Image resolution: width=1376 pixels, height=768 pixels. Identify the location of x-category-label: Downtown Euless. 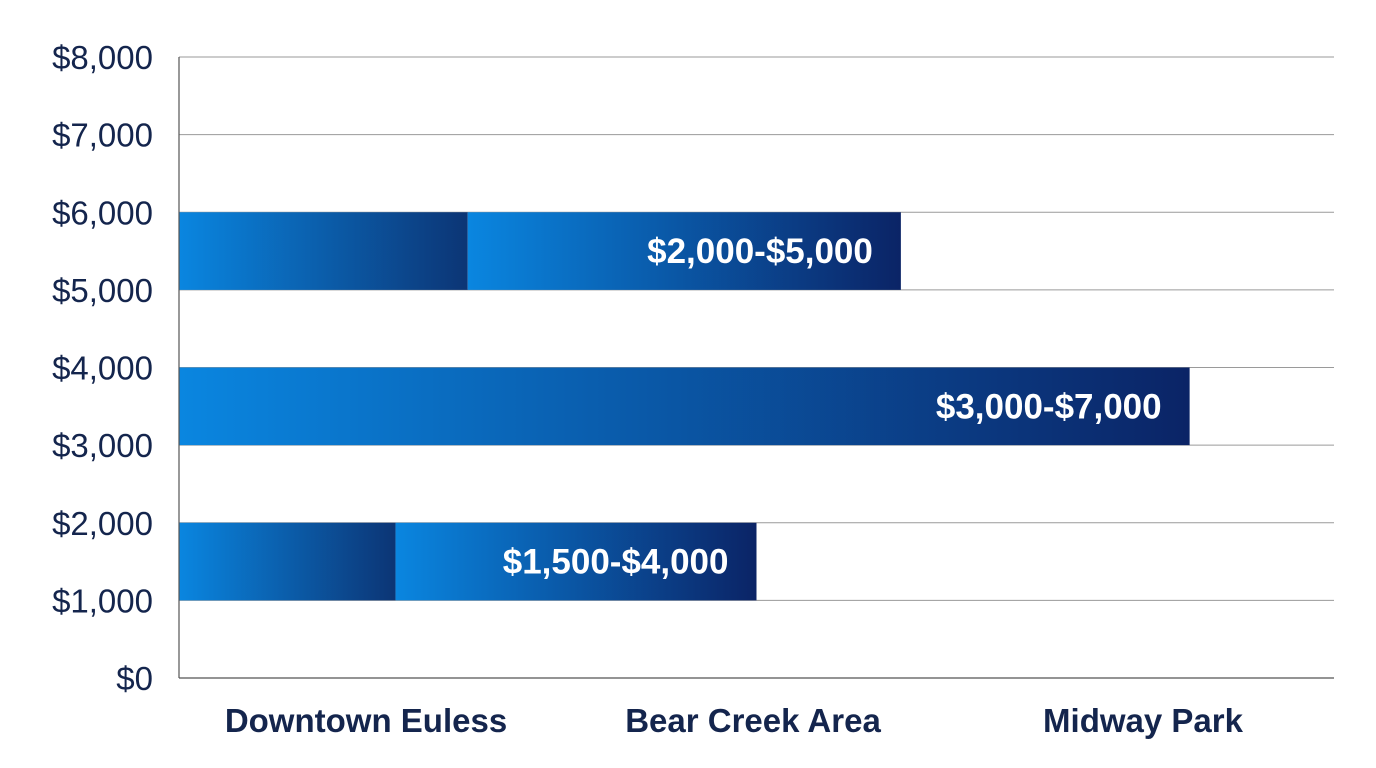
(366, 720).